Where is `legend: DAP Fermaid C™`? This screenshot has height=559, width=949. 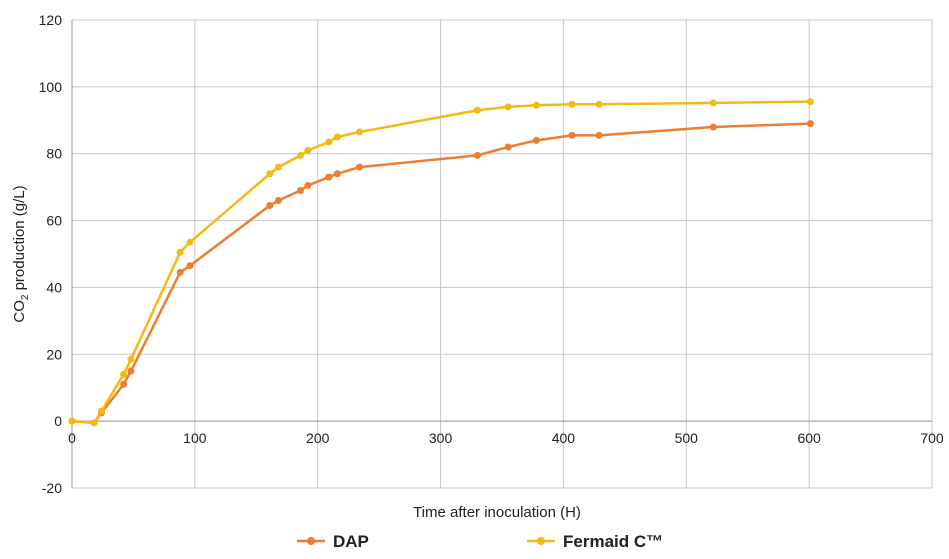
legend: DAP Fermaid C™ is located at coordinates (480, 541).